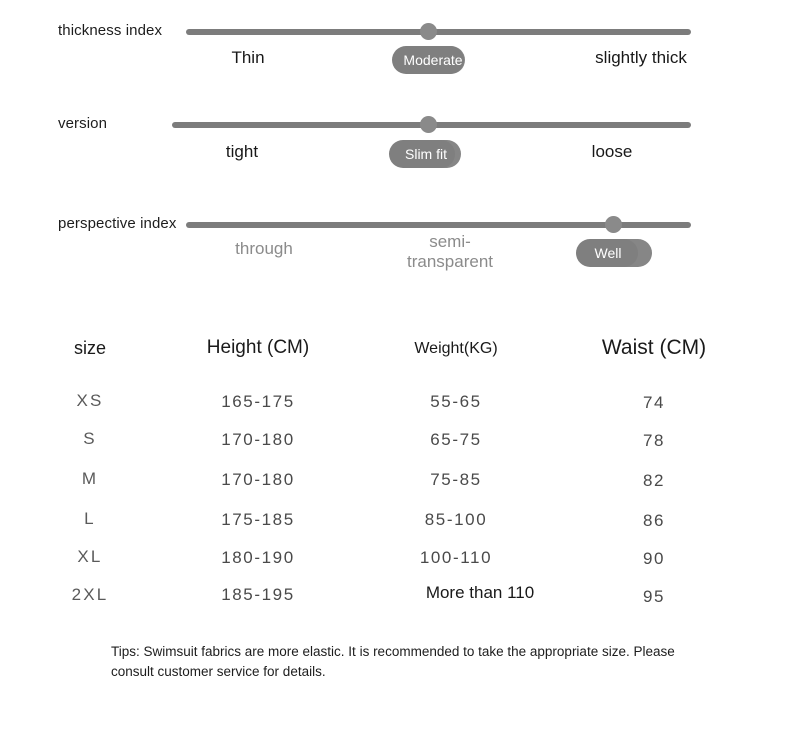  I want to click on slider-value-pill-thickness-index: Moderate, so click(428, 60).